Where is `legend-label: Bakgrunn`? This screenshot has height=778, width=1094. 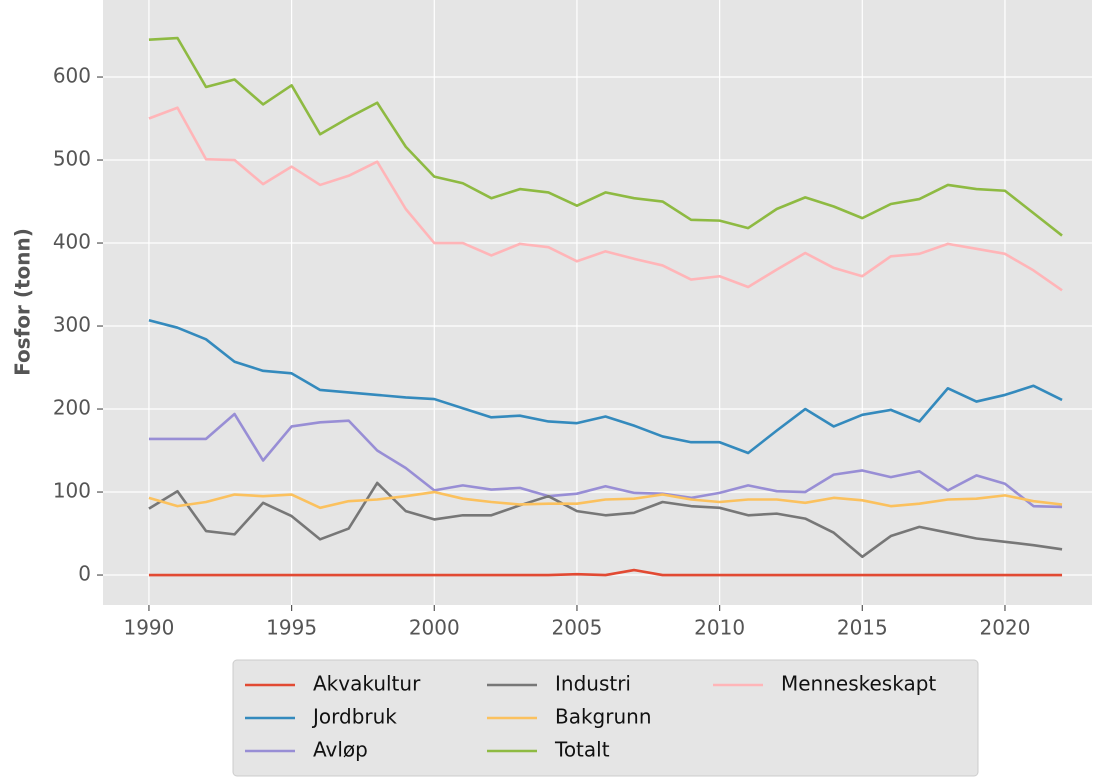 legend-label: Bakgrunn is located at coordinates (603, 717).